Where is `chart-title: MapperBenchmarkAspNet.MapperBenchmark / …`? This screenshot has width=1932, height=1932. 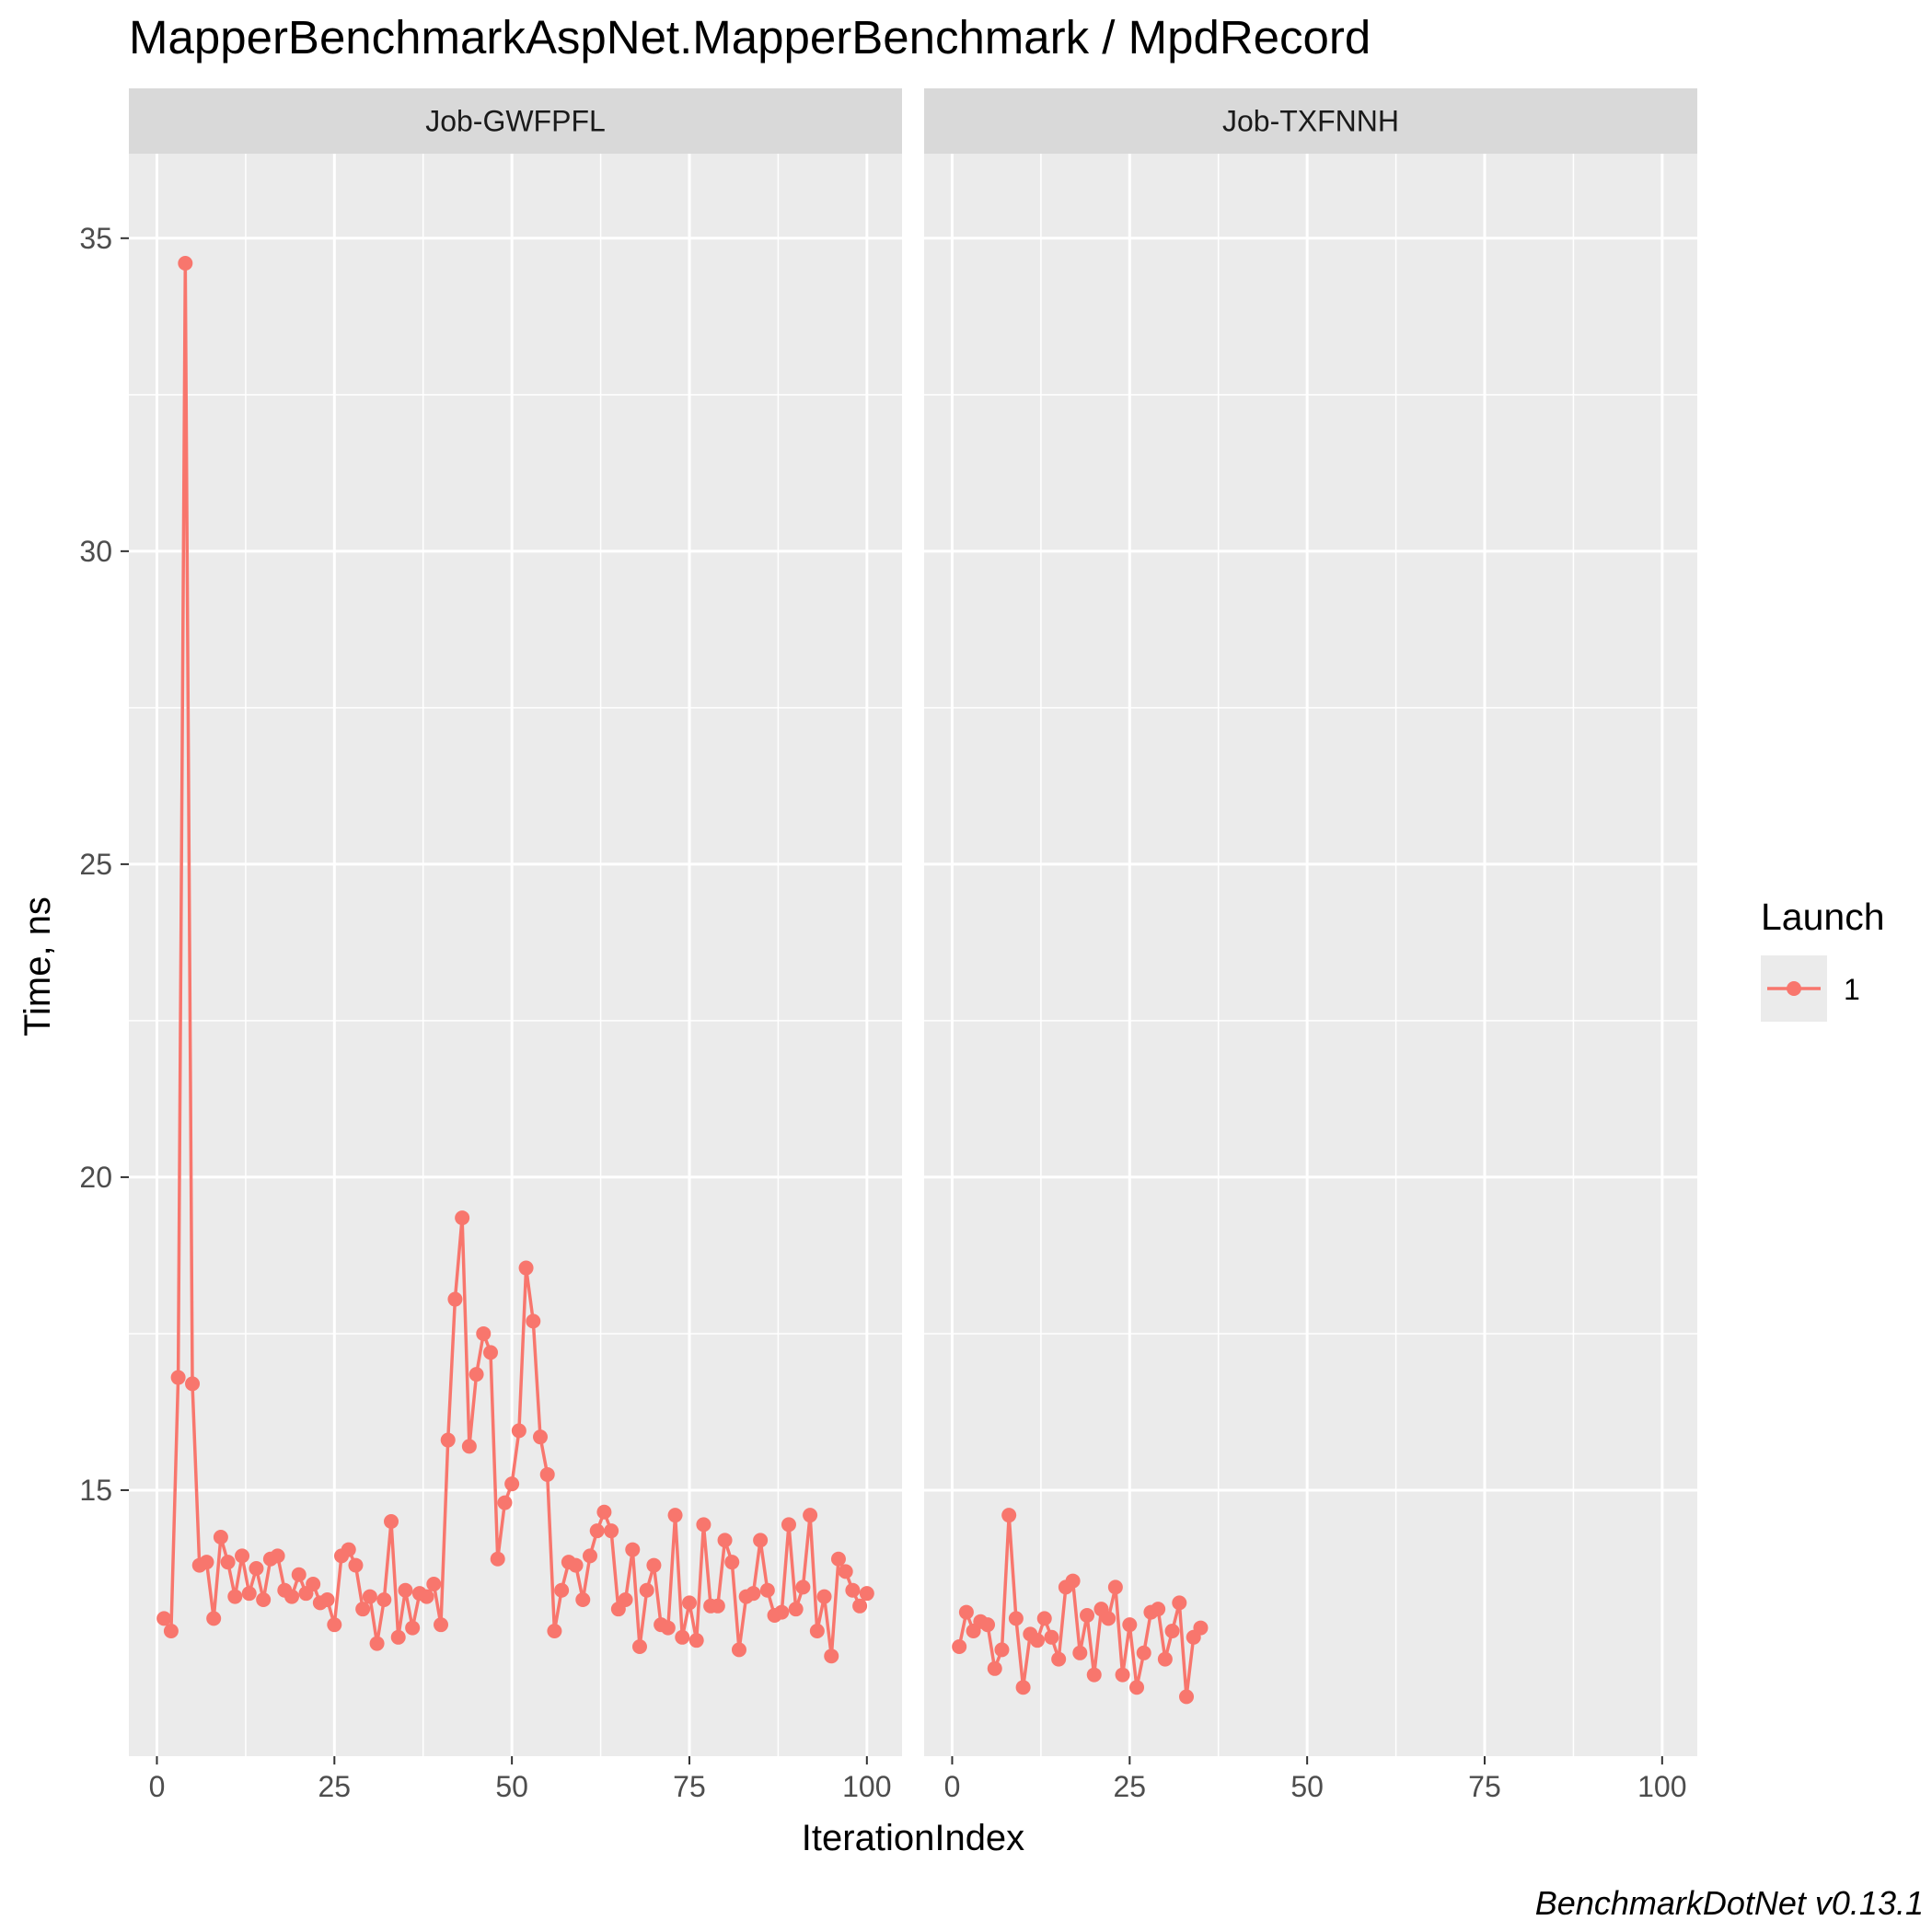 chart-title: MapperBenchmarkAspNet.MapperBenchmark / … is located at coordinates (750, 38).